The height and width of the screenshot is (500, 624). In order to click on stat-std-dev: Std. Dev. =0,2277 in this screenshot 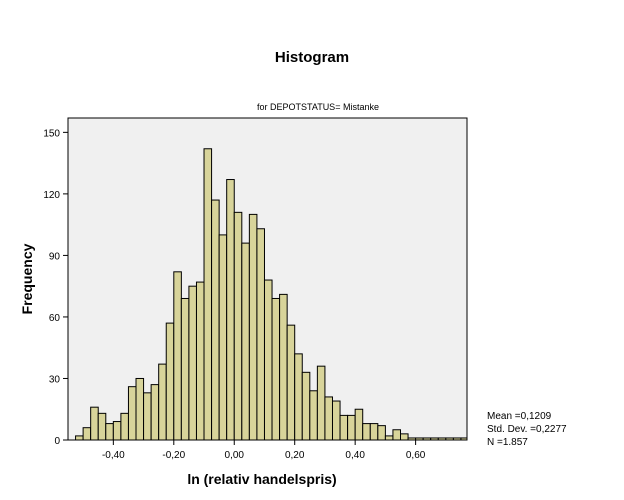, I will do `click(527, 429)`.